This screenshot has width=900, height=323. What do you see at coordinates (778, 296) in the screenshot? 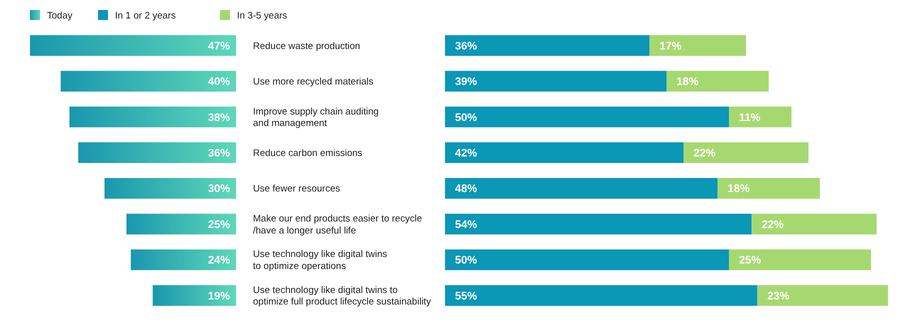
I see `data-label: 23%` at bounding box center [778, 296].